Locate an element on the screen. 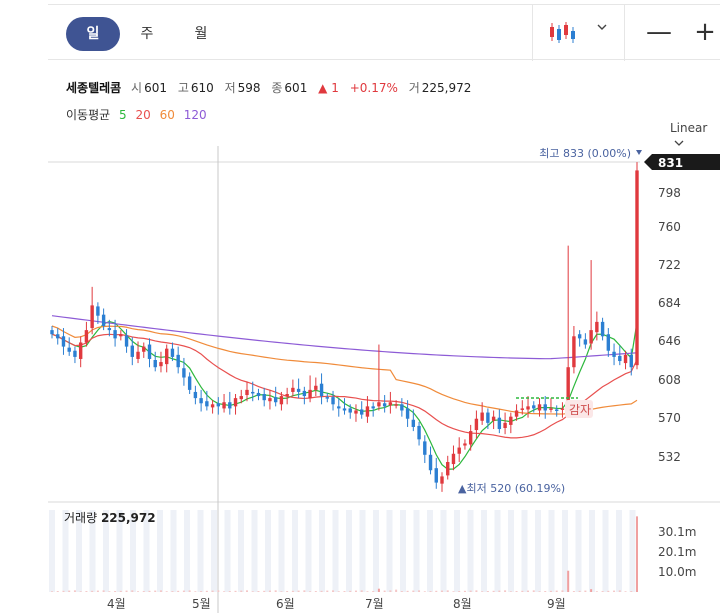  zoom-out-button: — is located at coordinates (659, 32).